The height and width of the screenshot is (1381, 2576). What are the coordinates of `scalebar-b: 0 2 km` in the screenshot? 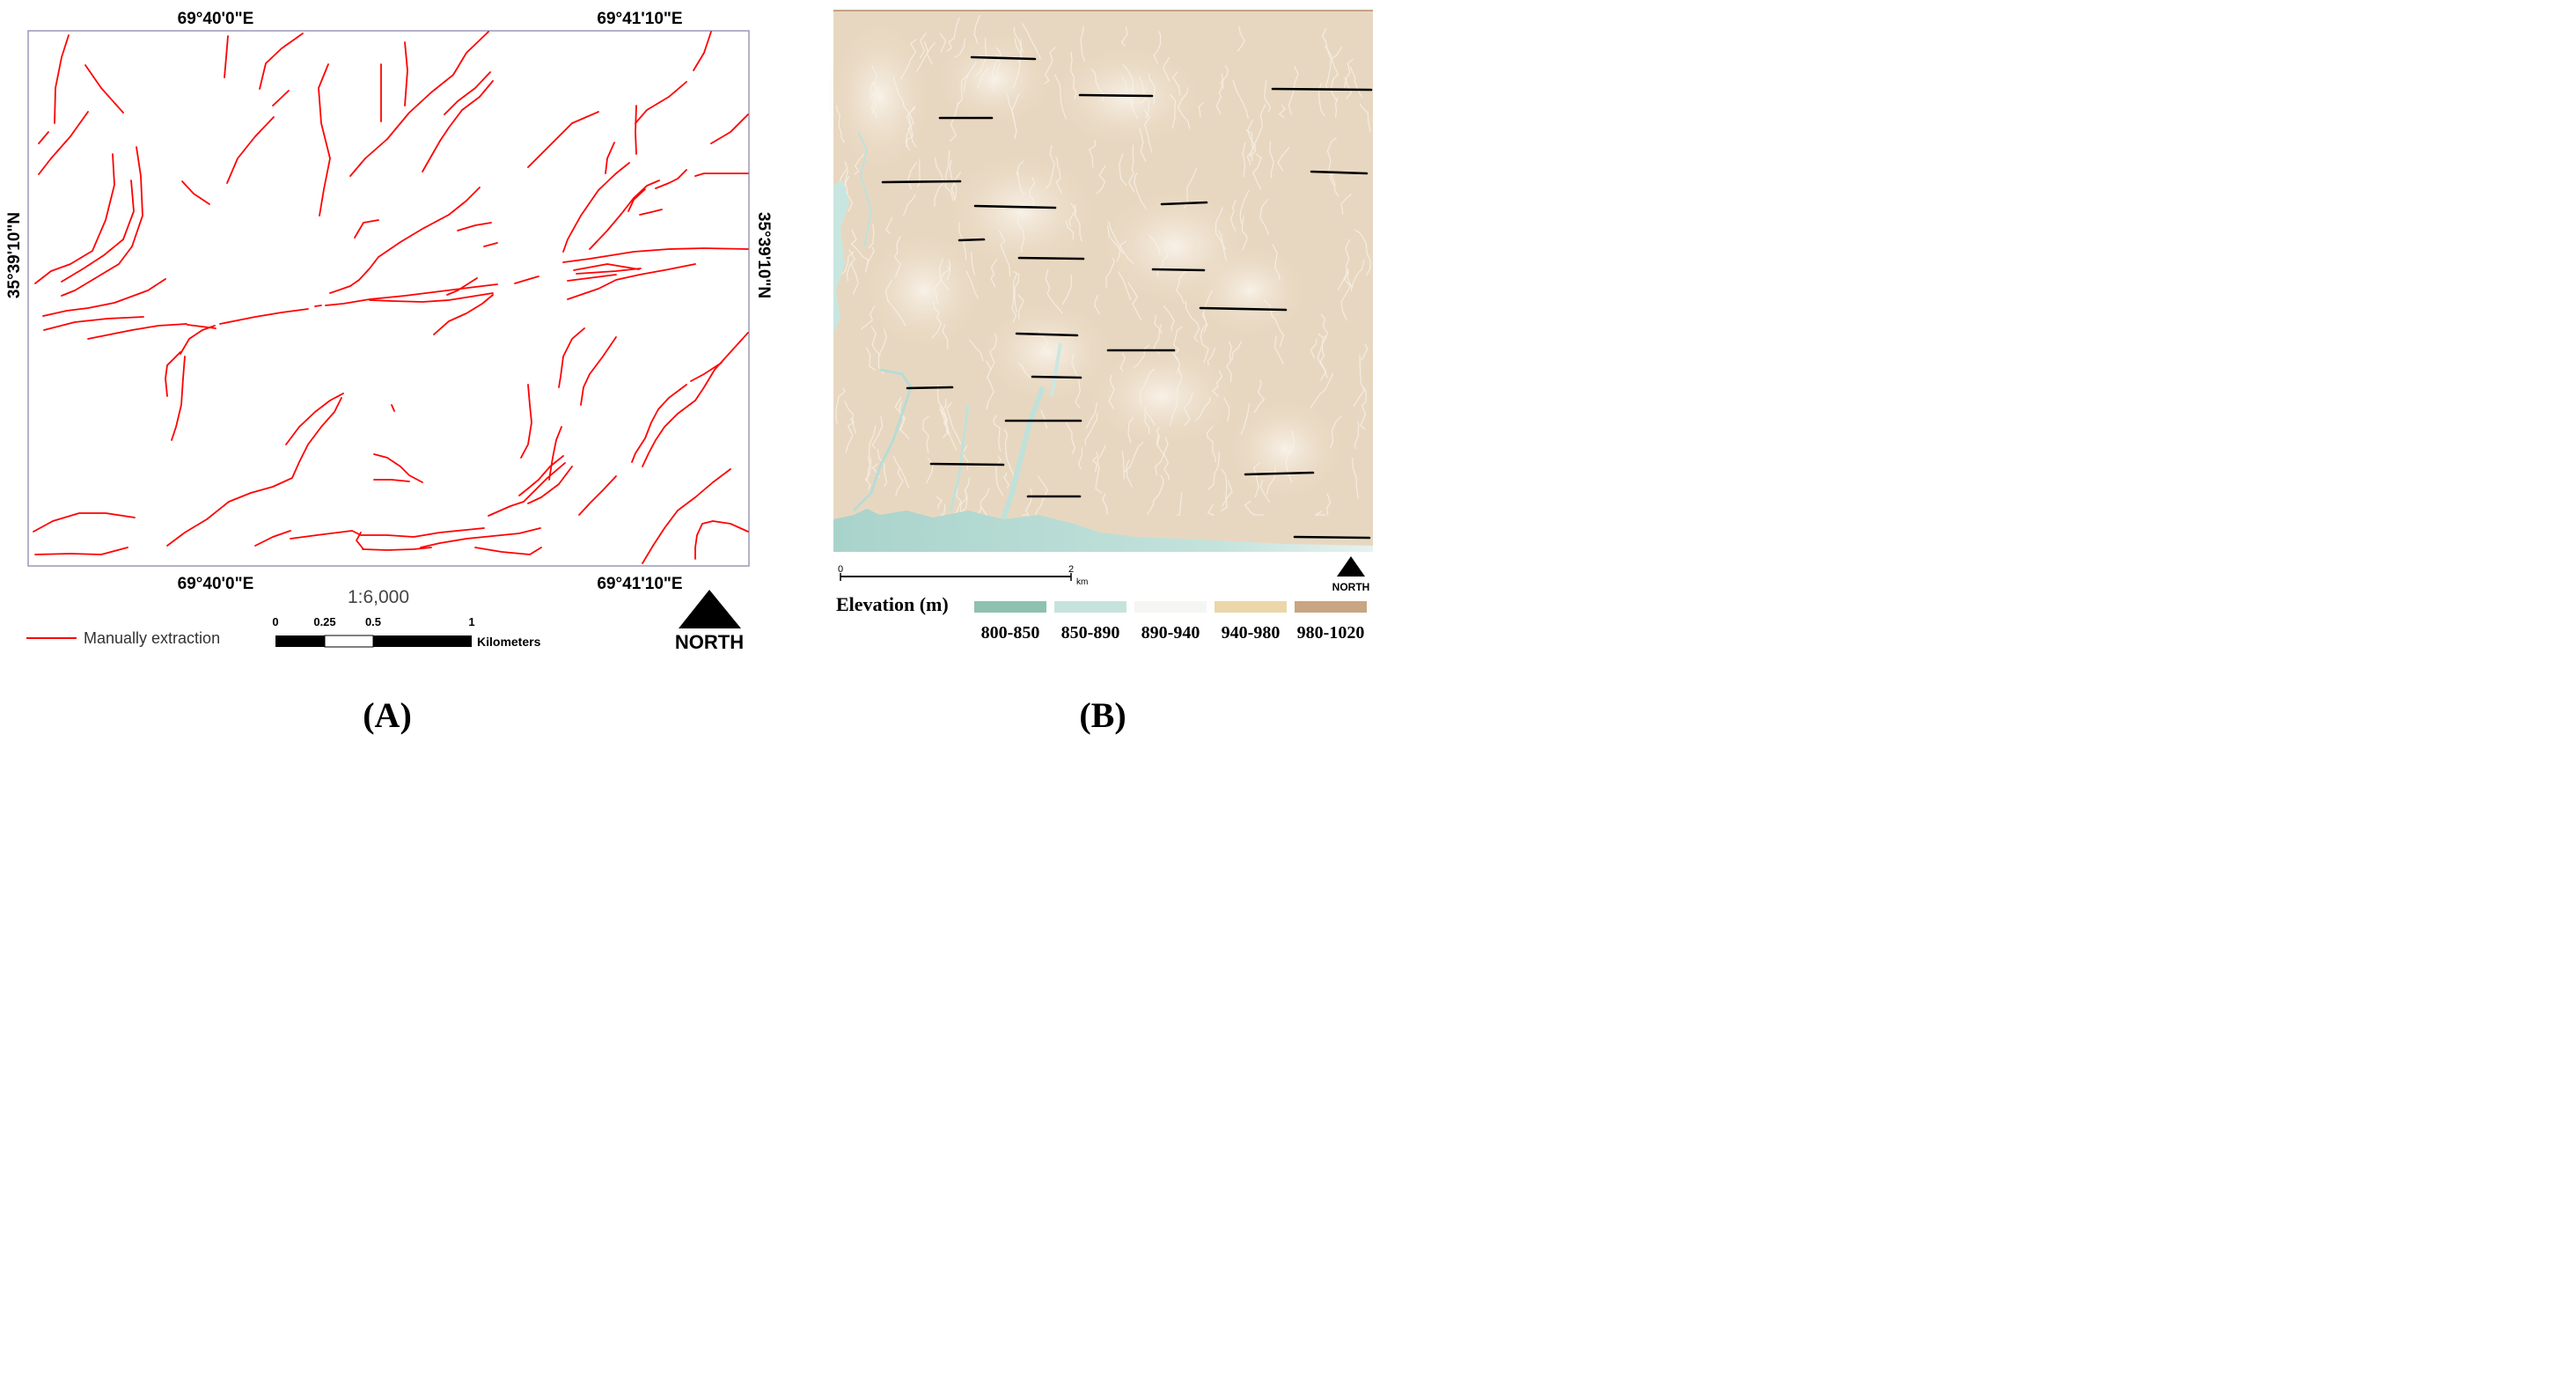 It's located at (963, 575).